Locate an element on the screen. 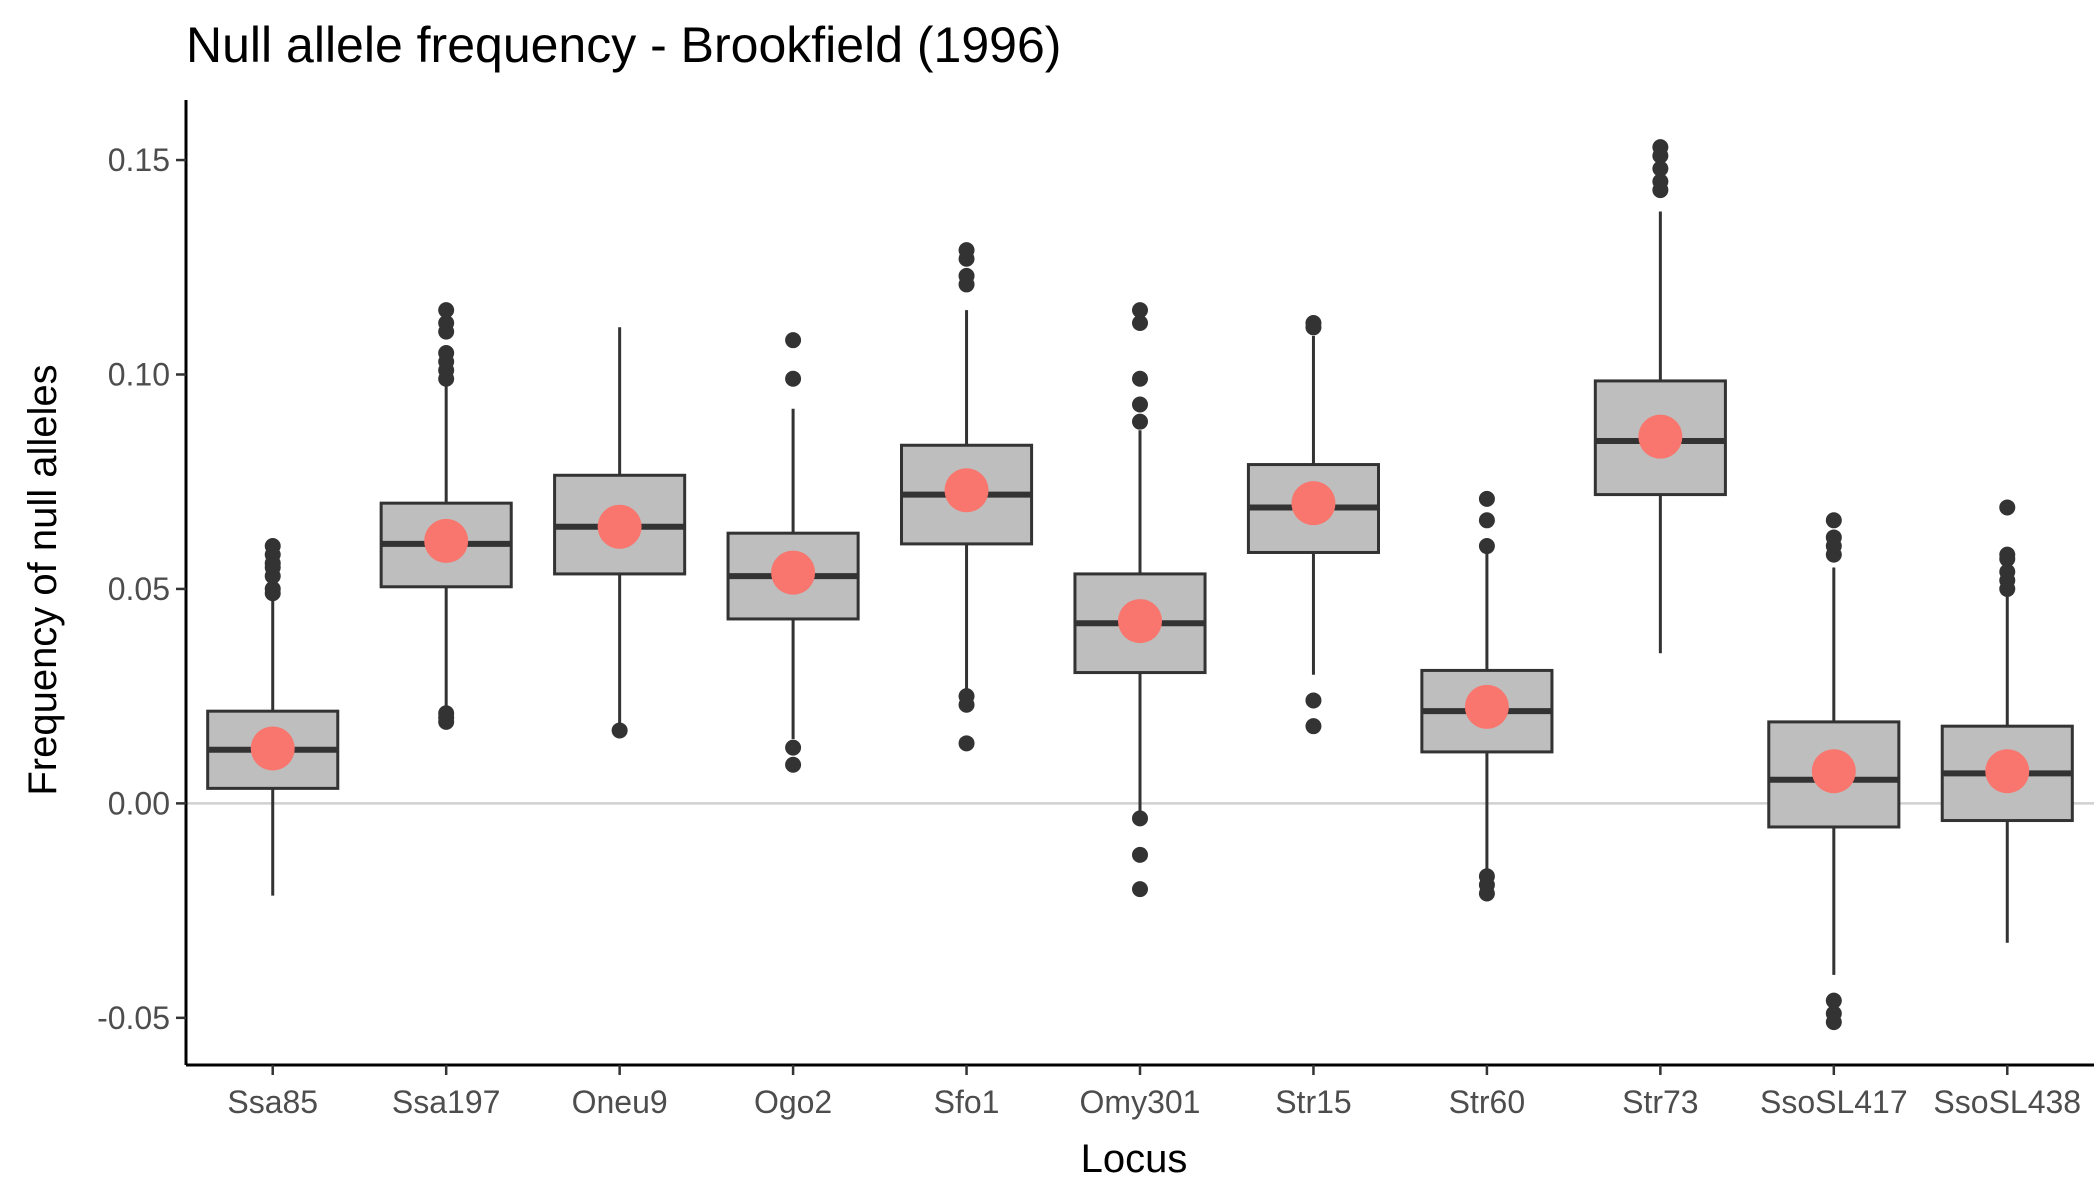 This screenshot has height=1200, width=2100. box-group-ssa85 is located at coordinates (273, 717).